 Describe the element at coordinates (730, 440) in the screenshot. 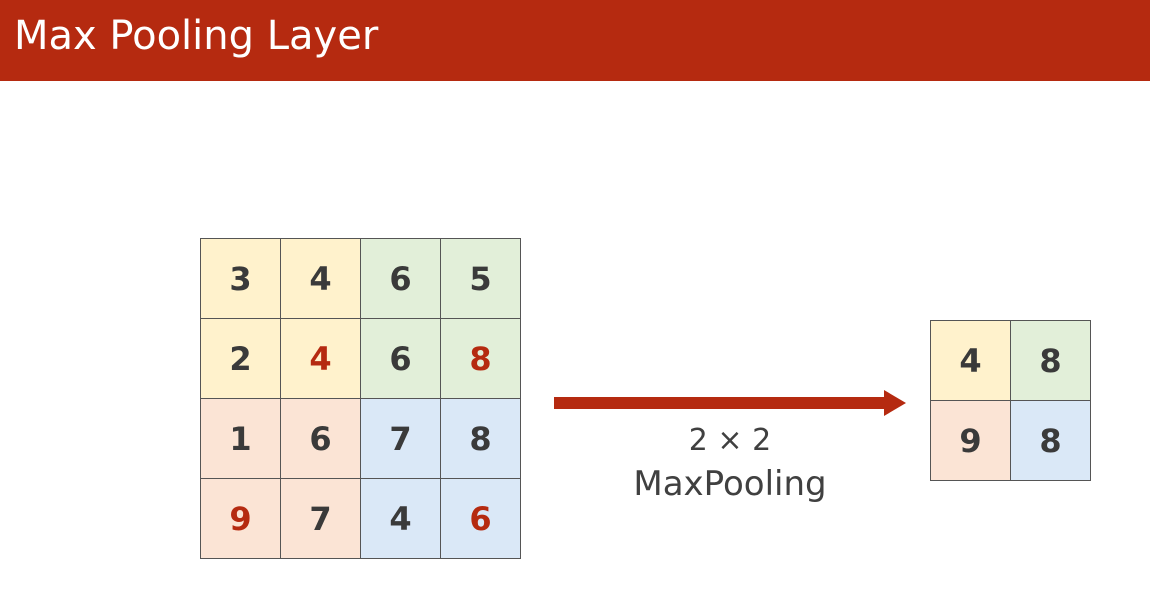

I see `pool-size-label: 2 × 2` at that location.